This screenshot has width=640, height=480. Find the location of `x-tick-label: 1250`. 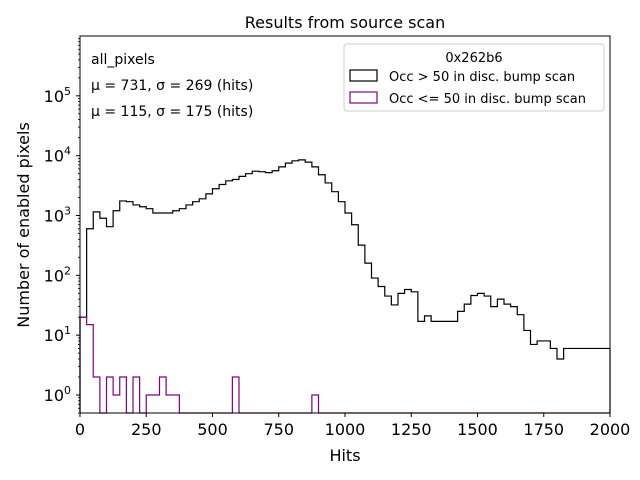

x-tick-label: 1250 is located at coordinates (411, 429).